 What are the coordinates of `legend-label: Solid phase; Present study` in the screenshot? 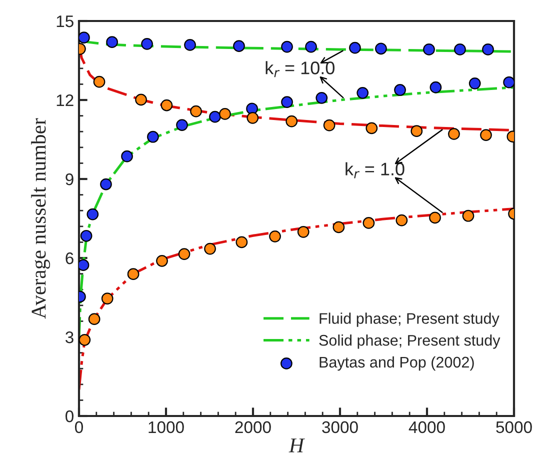 It's located at (409, 341).